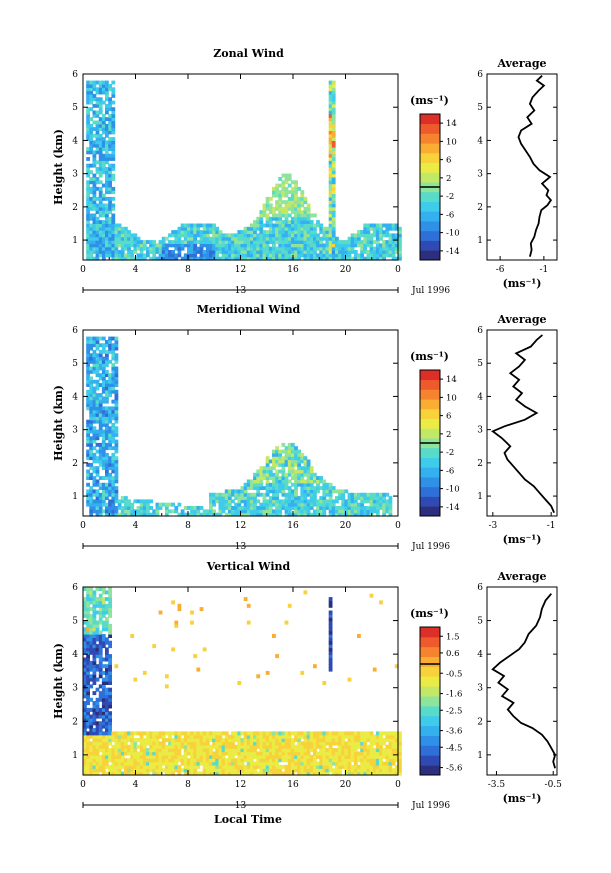  Describe the element at coordinates (75, 175) in the screenshot. I see `y-tick-label: 3` at that location.